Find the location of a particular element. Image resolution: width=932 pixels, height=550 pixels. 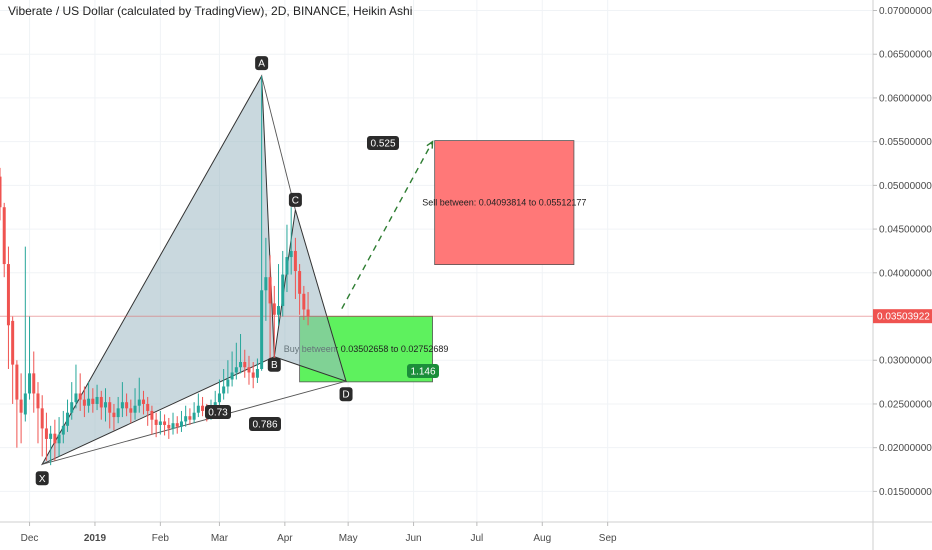

y-tick-label: 0.07000000 is located at coordinates (905, 11).